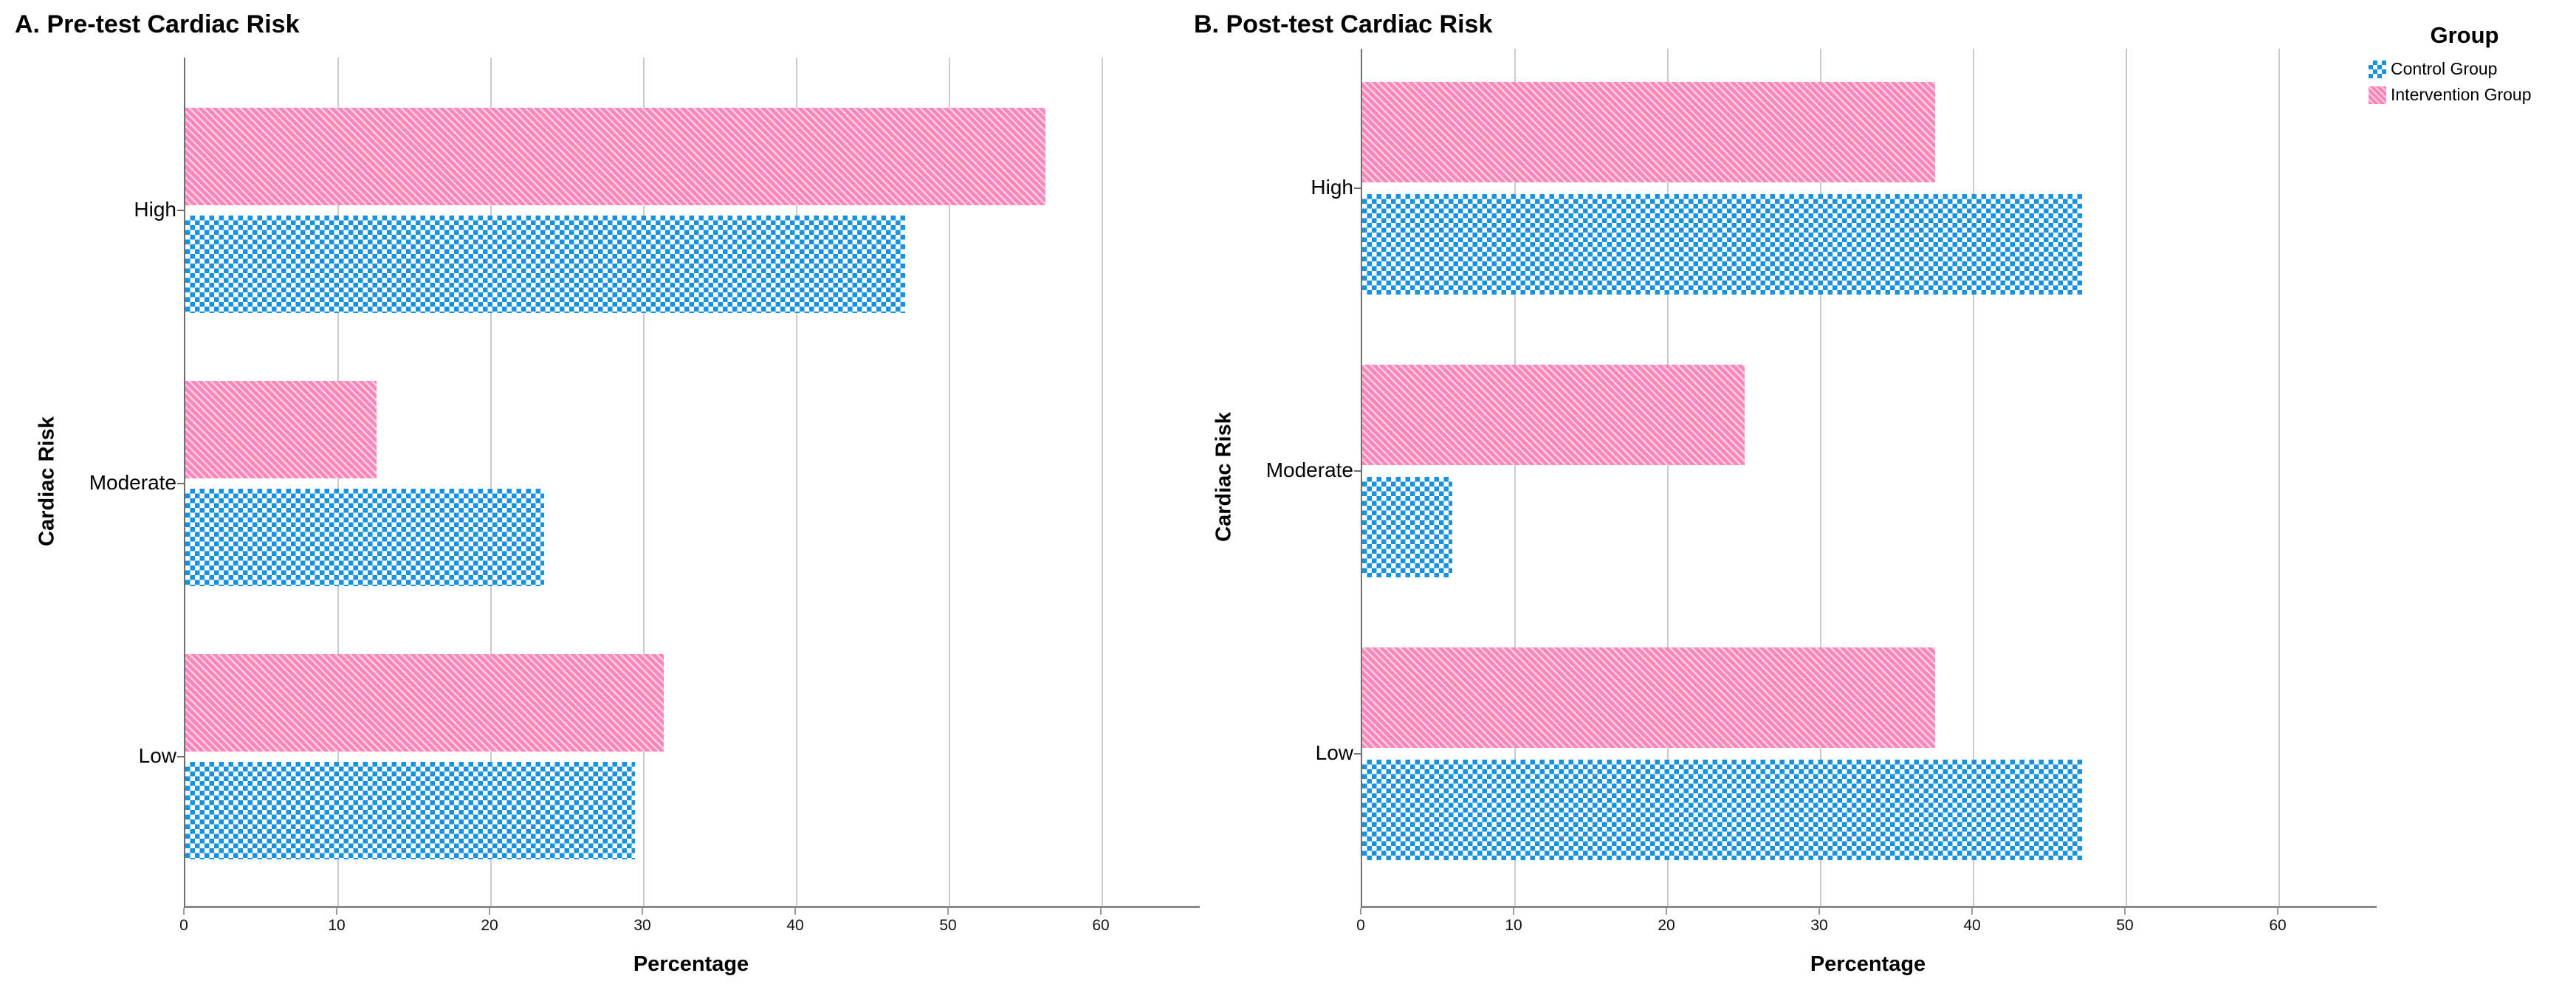  Describe the element at coordinates (2444, 68) in the screenshot. I see `legend-item-label: Control Group` at that location.